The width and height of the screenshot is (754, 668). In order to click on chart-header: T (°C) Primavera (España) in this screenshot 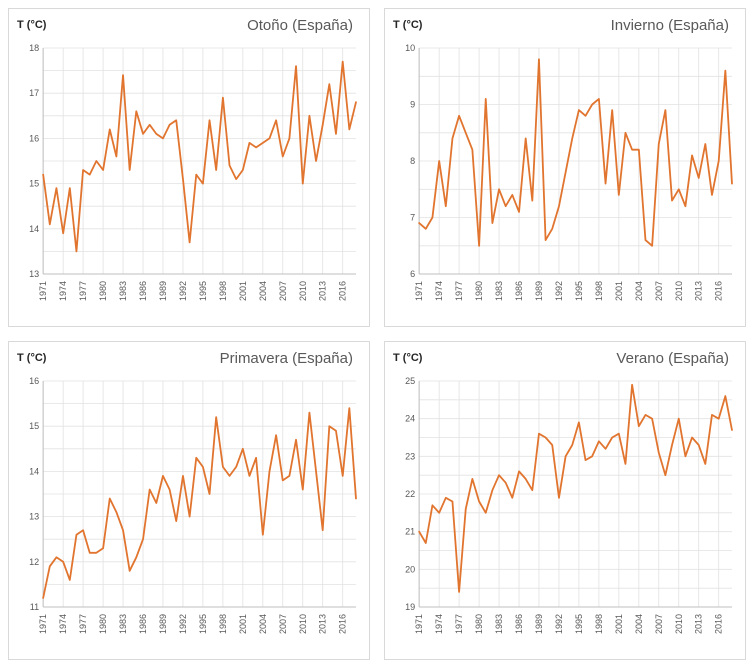, I will do `click(188, 358)`.